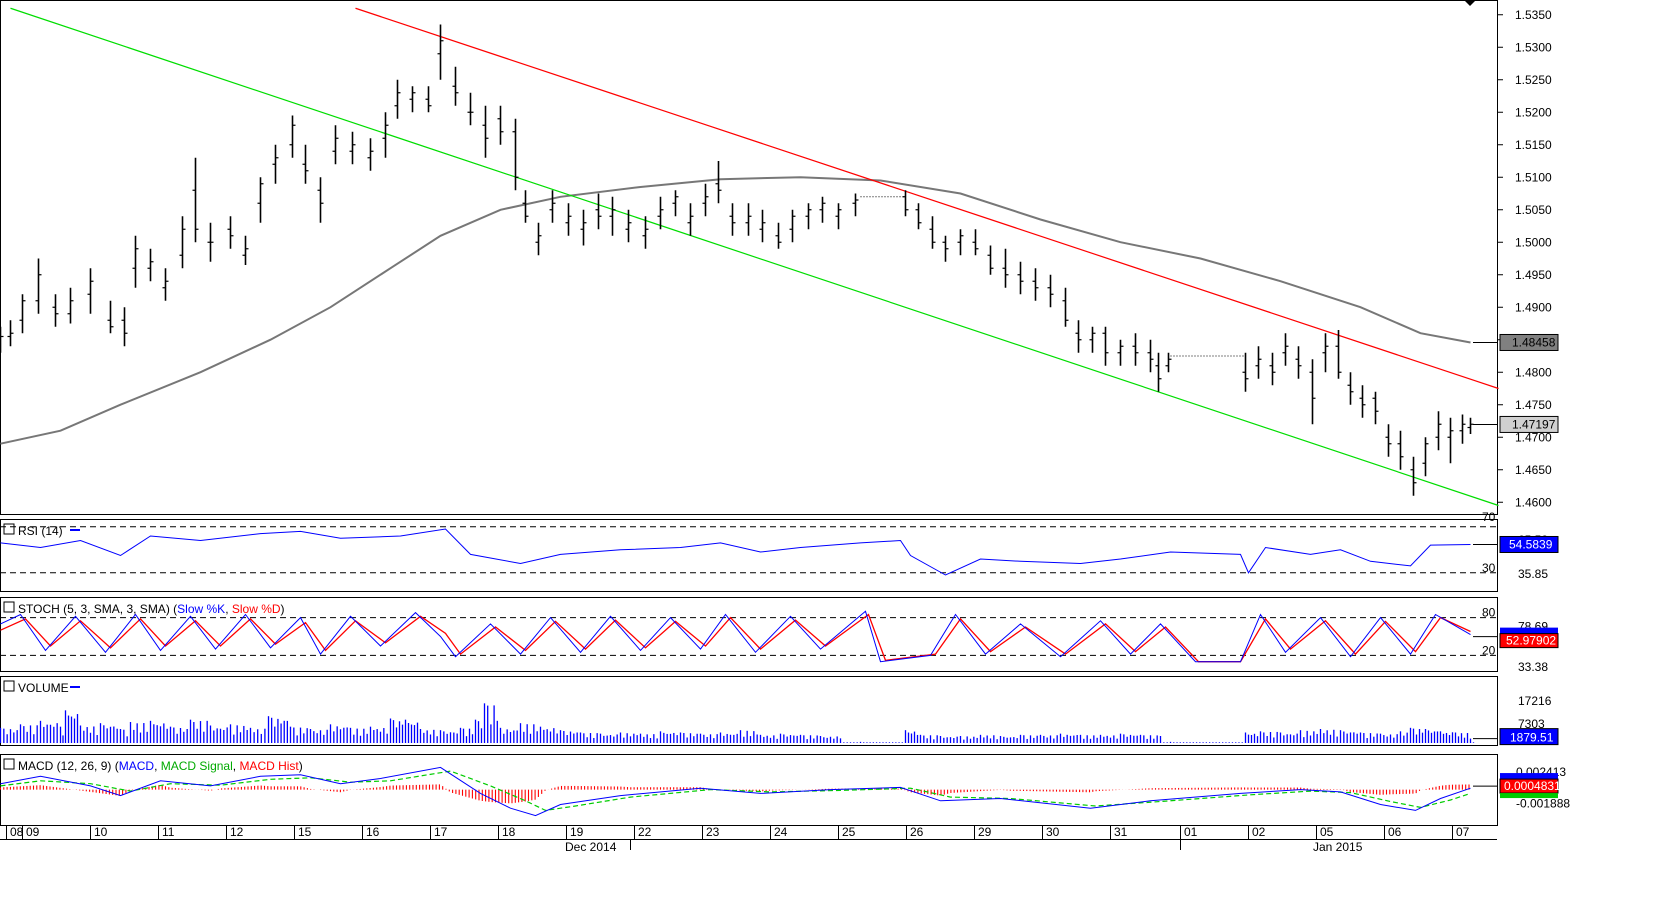 This screenshot has width=1655, height=897. Describe the element at coordinates (1470, 3) in the screenshot. I see `scroll-marker-icon` at that location.